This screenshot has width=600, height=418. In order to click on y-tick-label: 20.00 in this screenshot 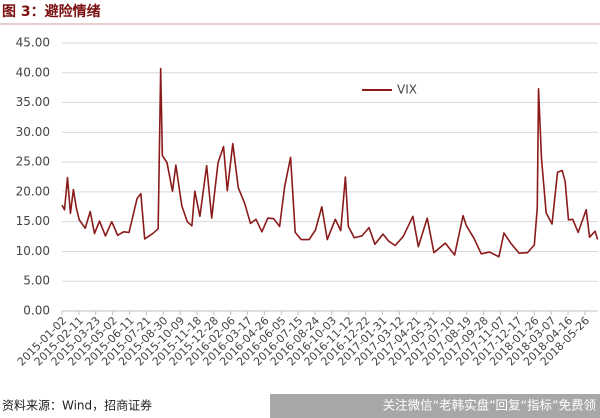, I will do `click(33, 191)`.